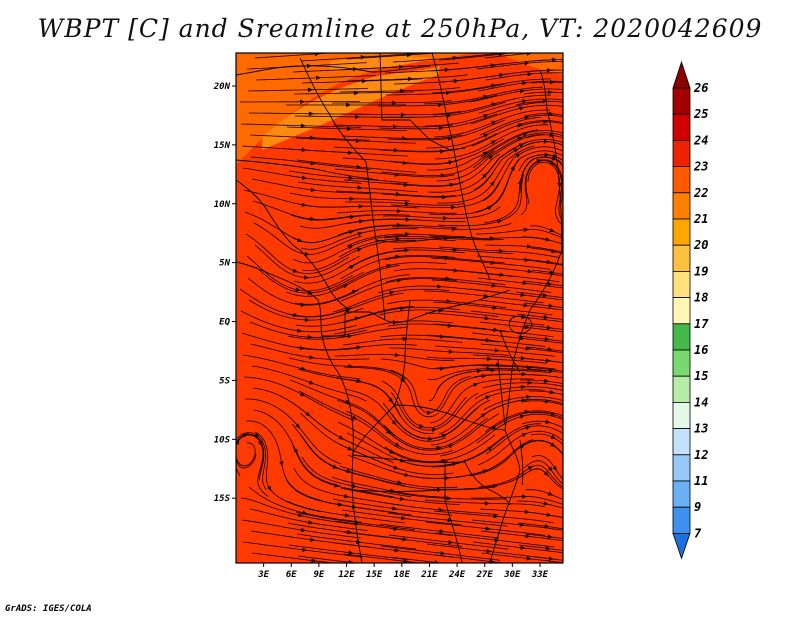  I want to click on coastline-west, so click(299, 412).